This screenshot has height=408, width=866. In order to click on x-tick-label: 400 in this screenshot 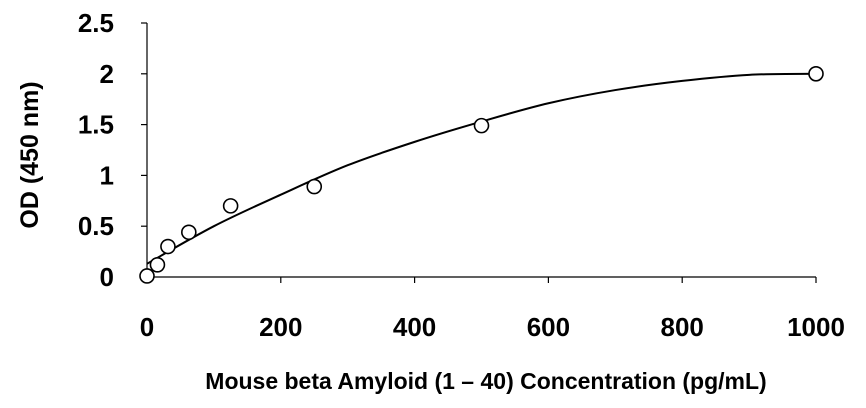, I will do `click(414, 327)`.